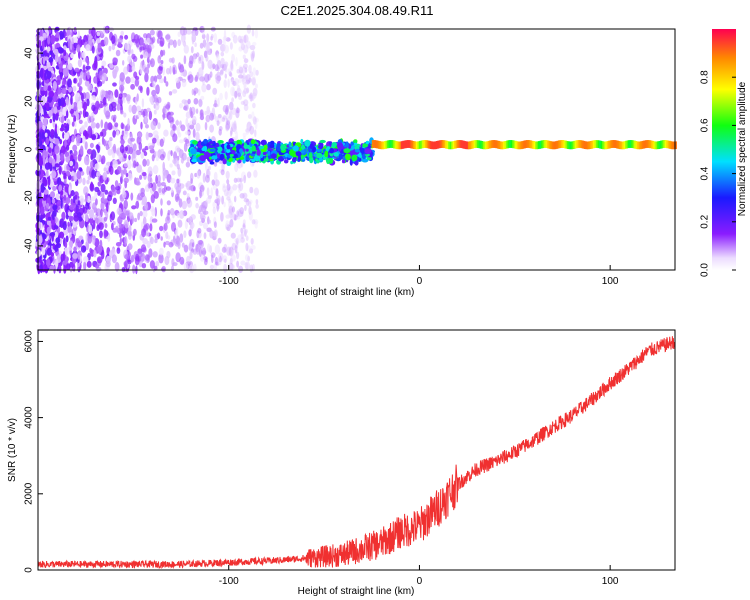 Image resolution: width=750 pixels, height=600 pixels. What do you see at coordinates (420, 581) in the screenshot?
I see `xtick-label: 0` at bounding box center [420, 581].